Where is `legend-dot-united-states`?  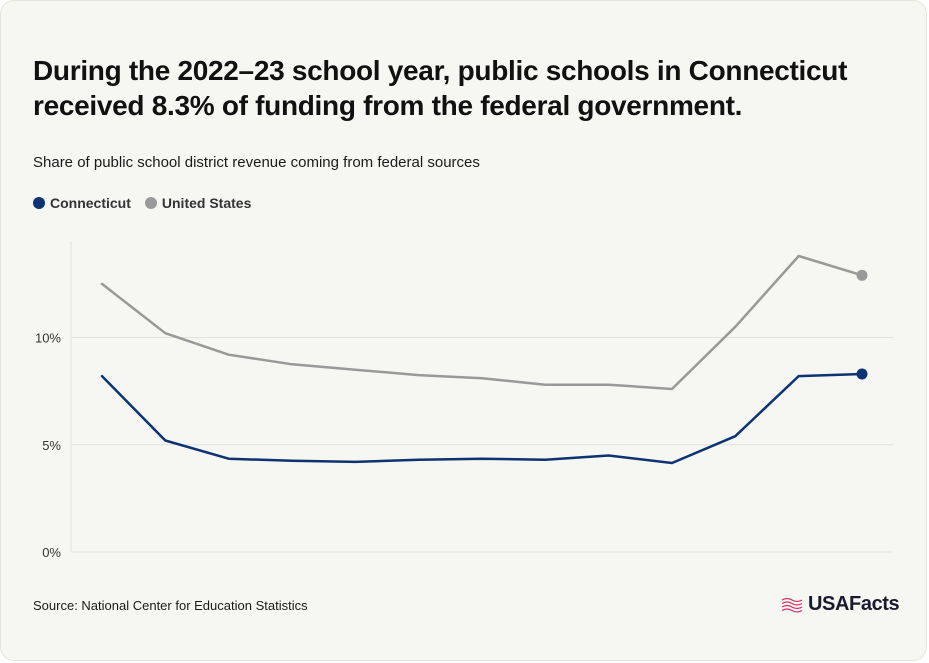
legend-dot-united-states is located at coordinates (150, 203).